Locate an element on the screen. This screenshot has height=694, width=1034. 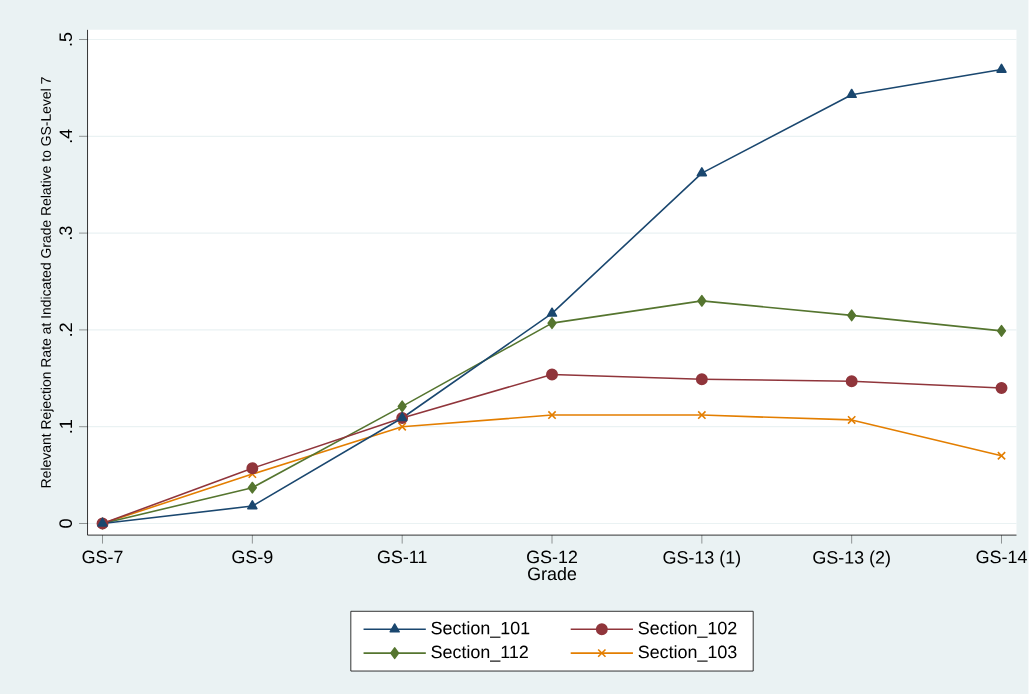
x-tick-label: GS-11 is located at coordinates (402, 557).